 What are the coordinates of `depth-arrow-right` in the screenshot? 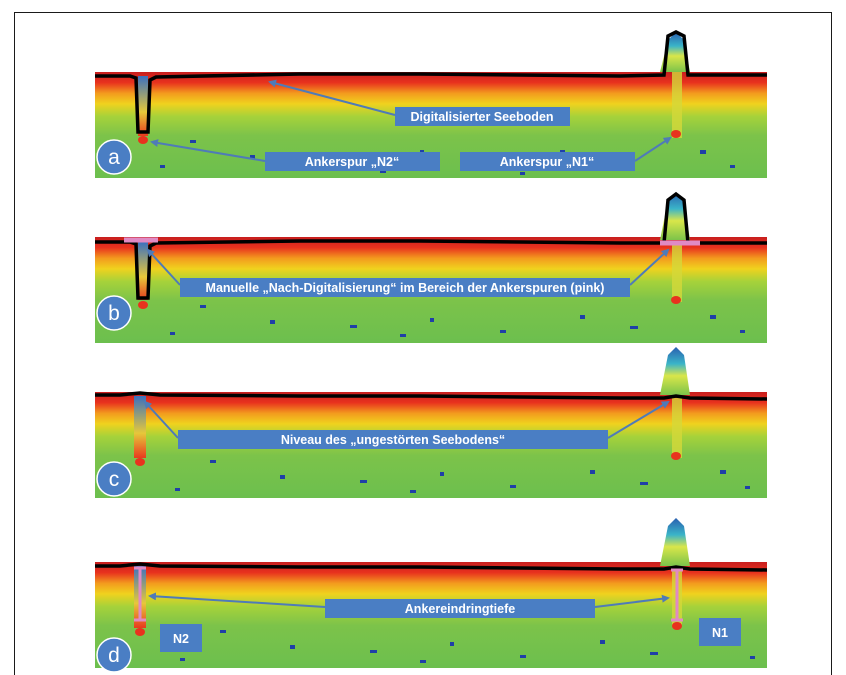 It's located at (632, 601).